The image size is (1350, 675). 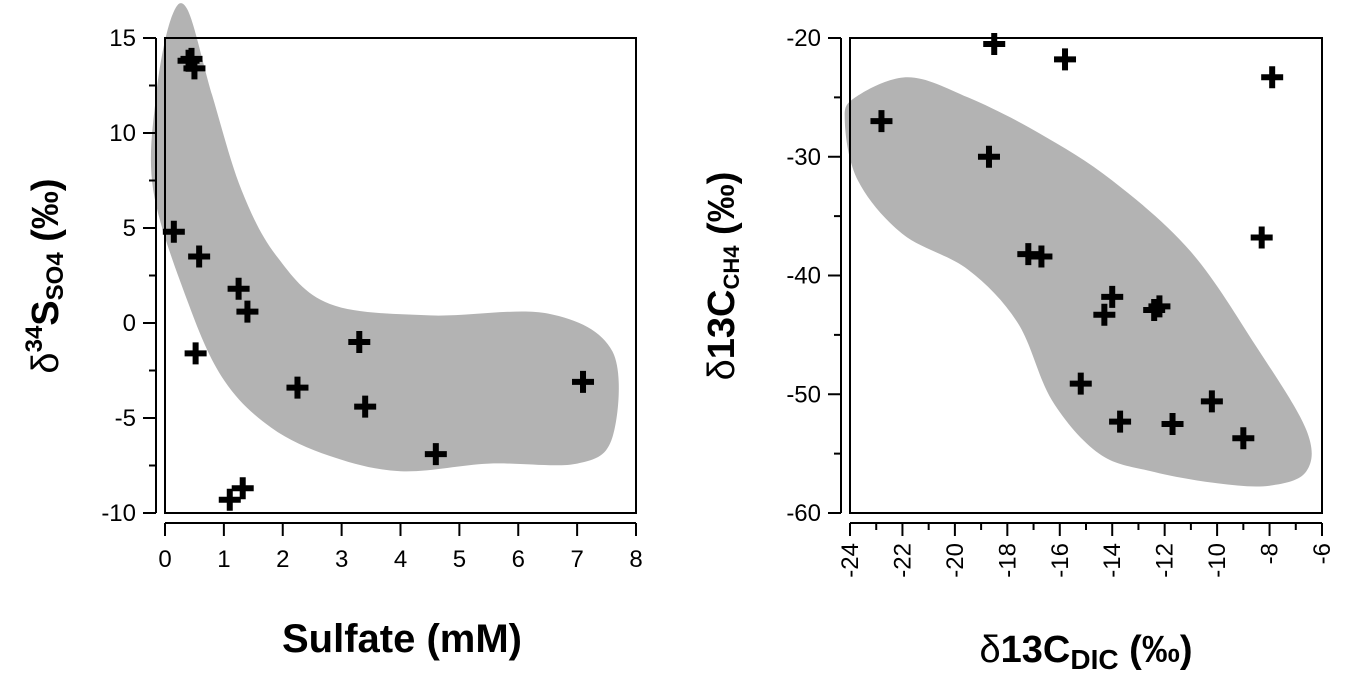 I want to click on sulfate-x-tick-label: 1, so click(x=223, y=559).